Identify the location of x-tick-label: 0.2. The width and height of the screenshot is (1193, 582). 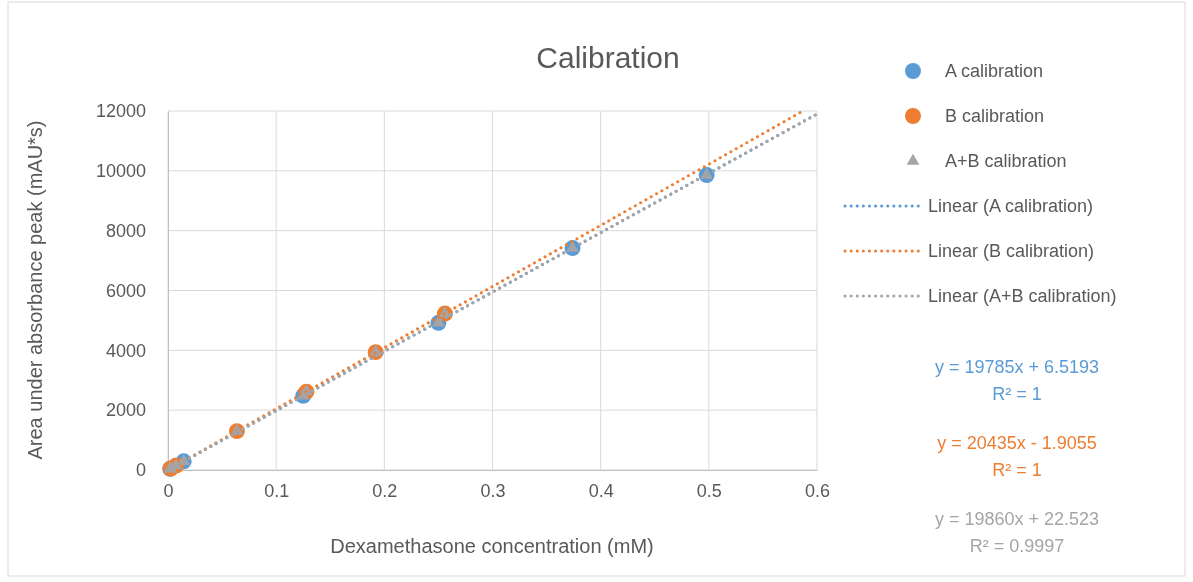
(385, 490).